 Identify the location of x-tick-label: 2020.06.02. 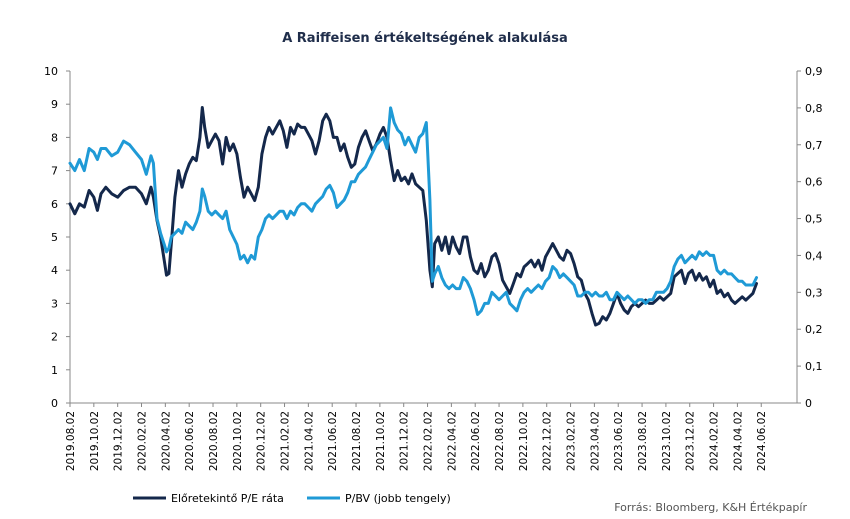
(190, 441).